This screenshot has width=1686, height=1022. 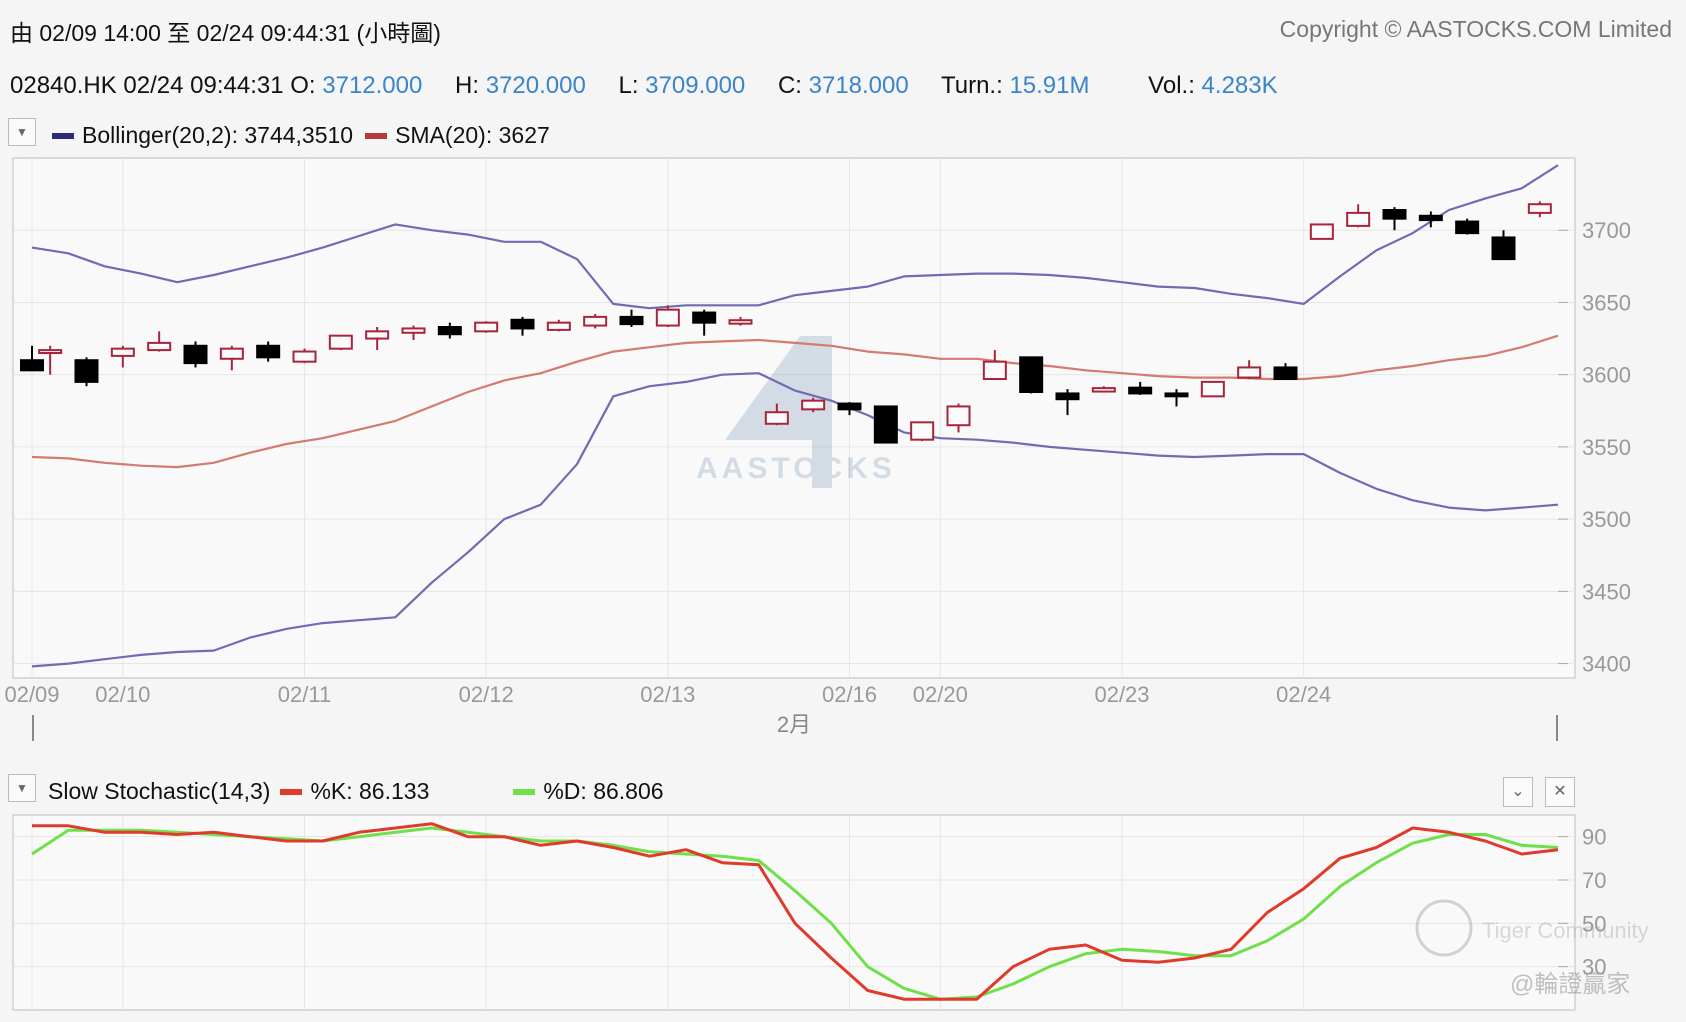 What do you see at coordinates (31, 694) in the screenshot?
I see `x-tick-label: 02/09` at bounding box center [31, 694].